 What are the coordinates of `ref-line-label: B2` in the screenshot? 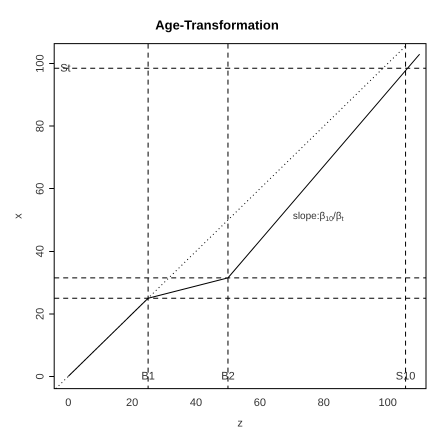 It's located at (228, 376).